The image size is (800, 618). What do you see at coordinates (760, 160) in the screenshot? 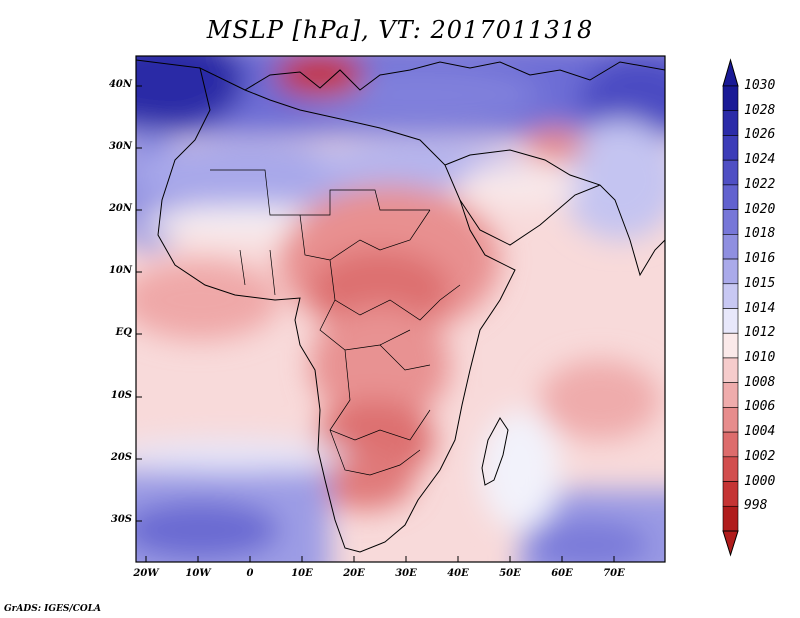
I see `colorbar-level-label: 1024` at bounding box center [760, 160].